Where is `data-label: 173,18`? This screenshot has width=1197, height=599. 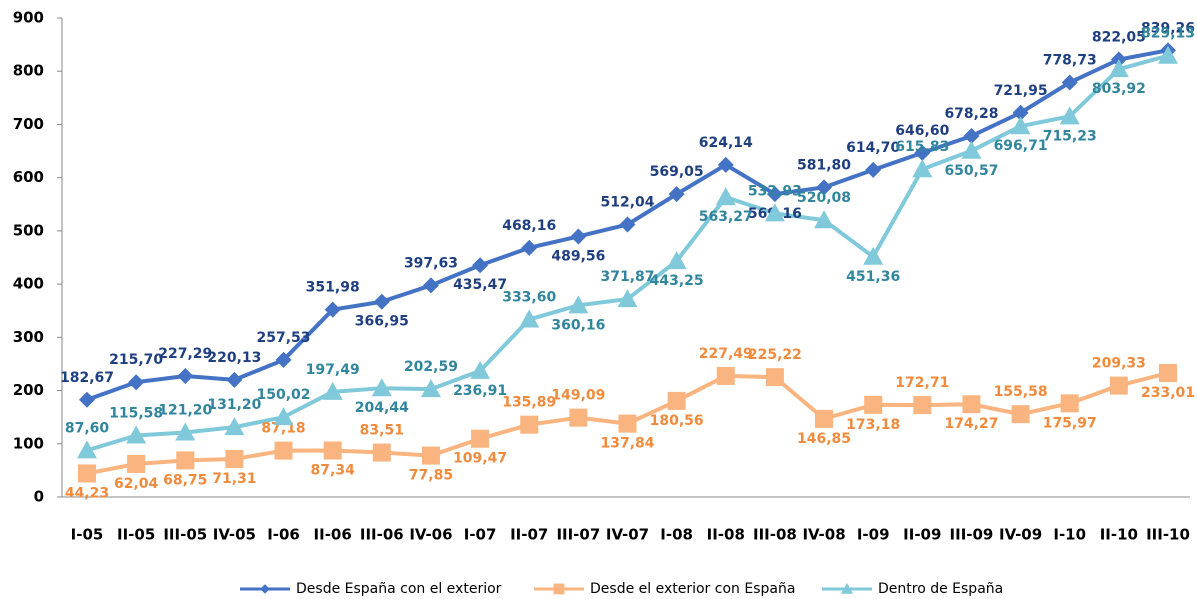
data-label: 173,18 is located at coordinates (873, 425).